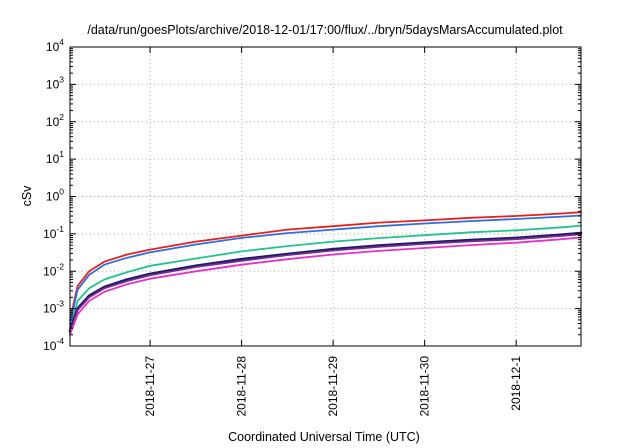 The width and height of the screenshot is (640, 448). I want to click on y-tick-exponent: -3, so click(60, 304).